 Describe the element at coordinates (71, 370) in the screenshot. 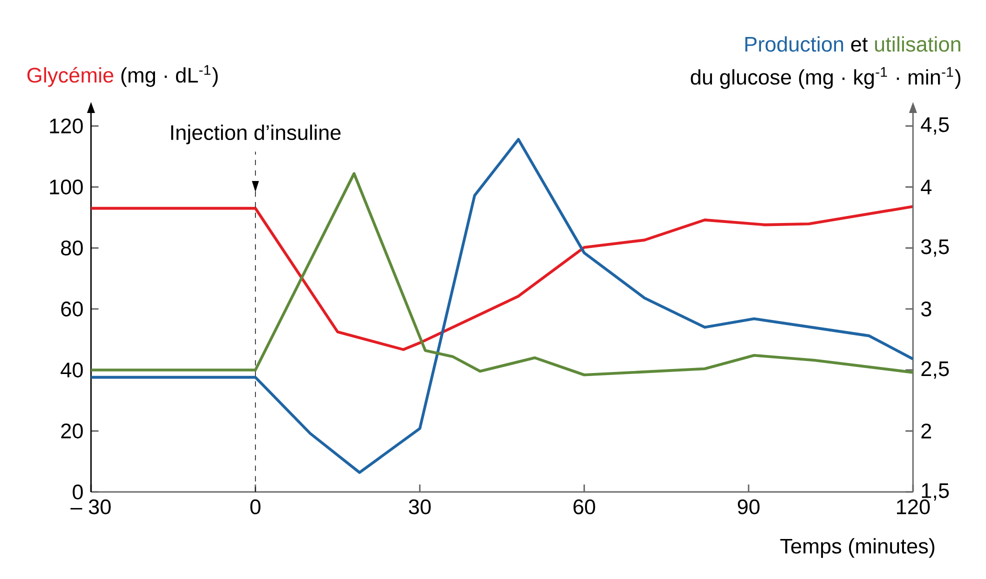

I see `y-tick-label: 40` at that location.